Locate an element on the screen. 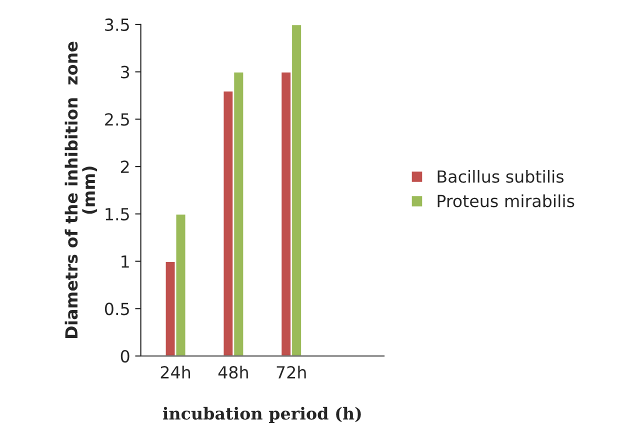 This screenshot has height=445, width=640. y-tick-label: 0 is located at coordinates (125, 356).